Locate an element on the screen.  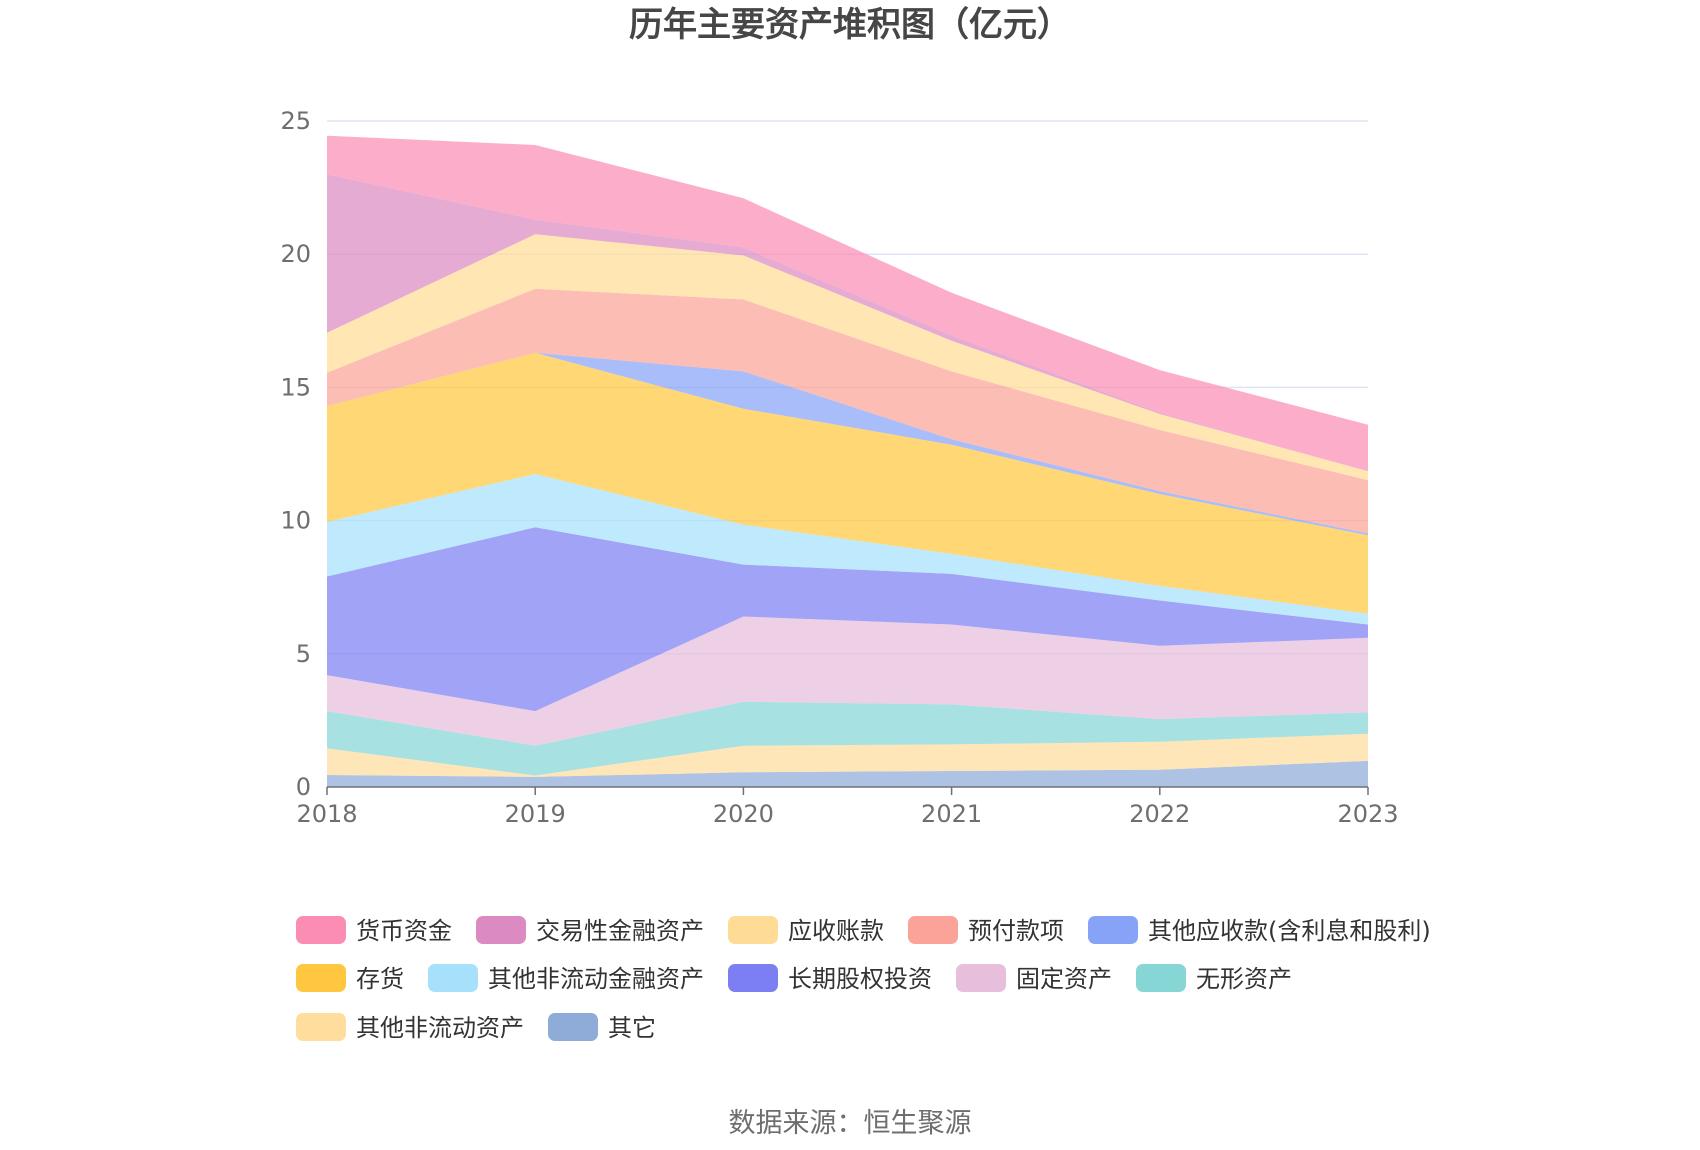
legend-item: 无形资产 is located at coordinates (1214, 978).